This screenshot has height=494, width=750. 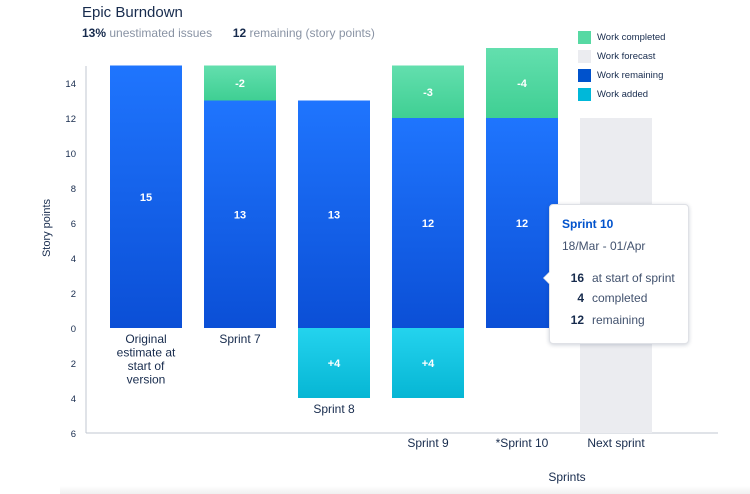 I want to click on legend-label: Work completed, so click(x=631, y=37).